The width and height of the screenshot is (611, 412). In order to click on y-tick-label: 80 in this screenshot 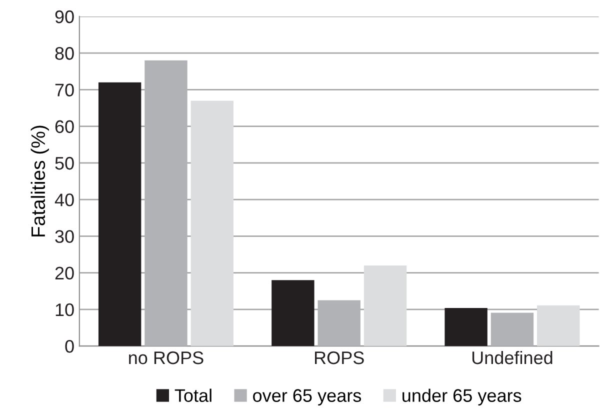, I will do `click(64, 53)`.